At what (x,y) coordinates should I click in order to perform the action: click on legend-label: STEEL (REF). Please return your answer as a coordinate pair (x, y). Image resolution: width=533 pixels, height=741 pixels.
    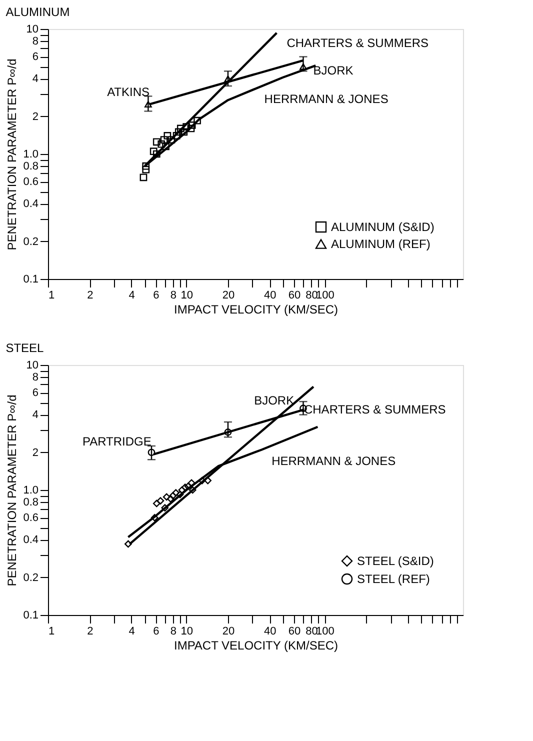
    Looking at the image, I should click on (393, 579).